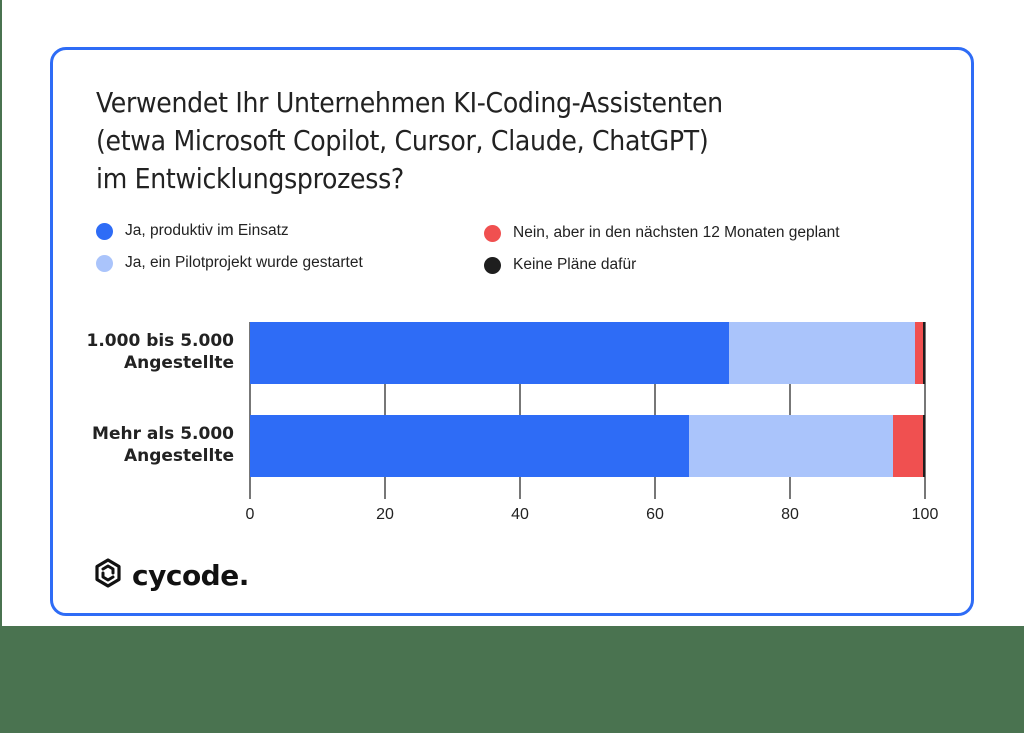 The height and width of the screenshot is (733, 1024). What do you see at coordinates (385, 514) in the screenshot?
I see `x-tick-label: 20` at bounding box center [385, 514].